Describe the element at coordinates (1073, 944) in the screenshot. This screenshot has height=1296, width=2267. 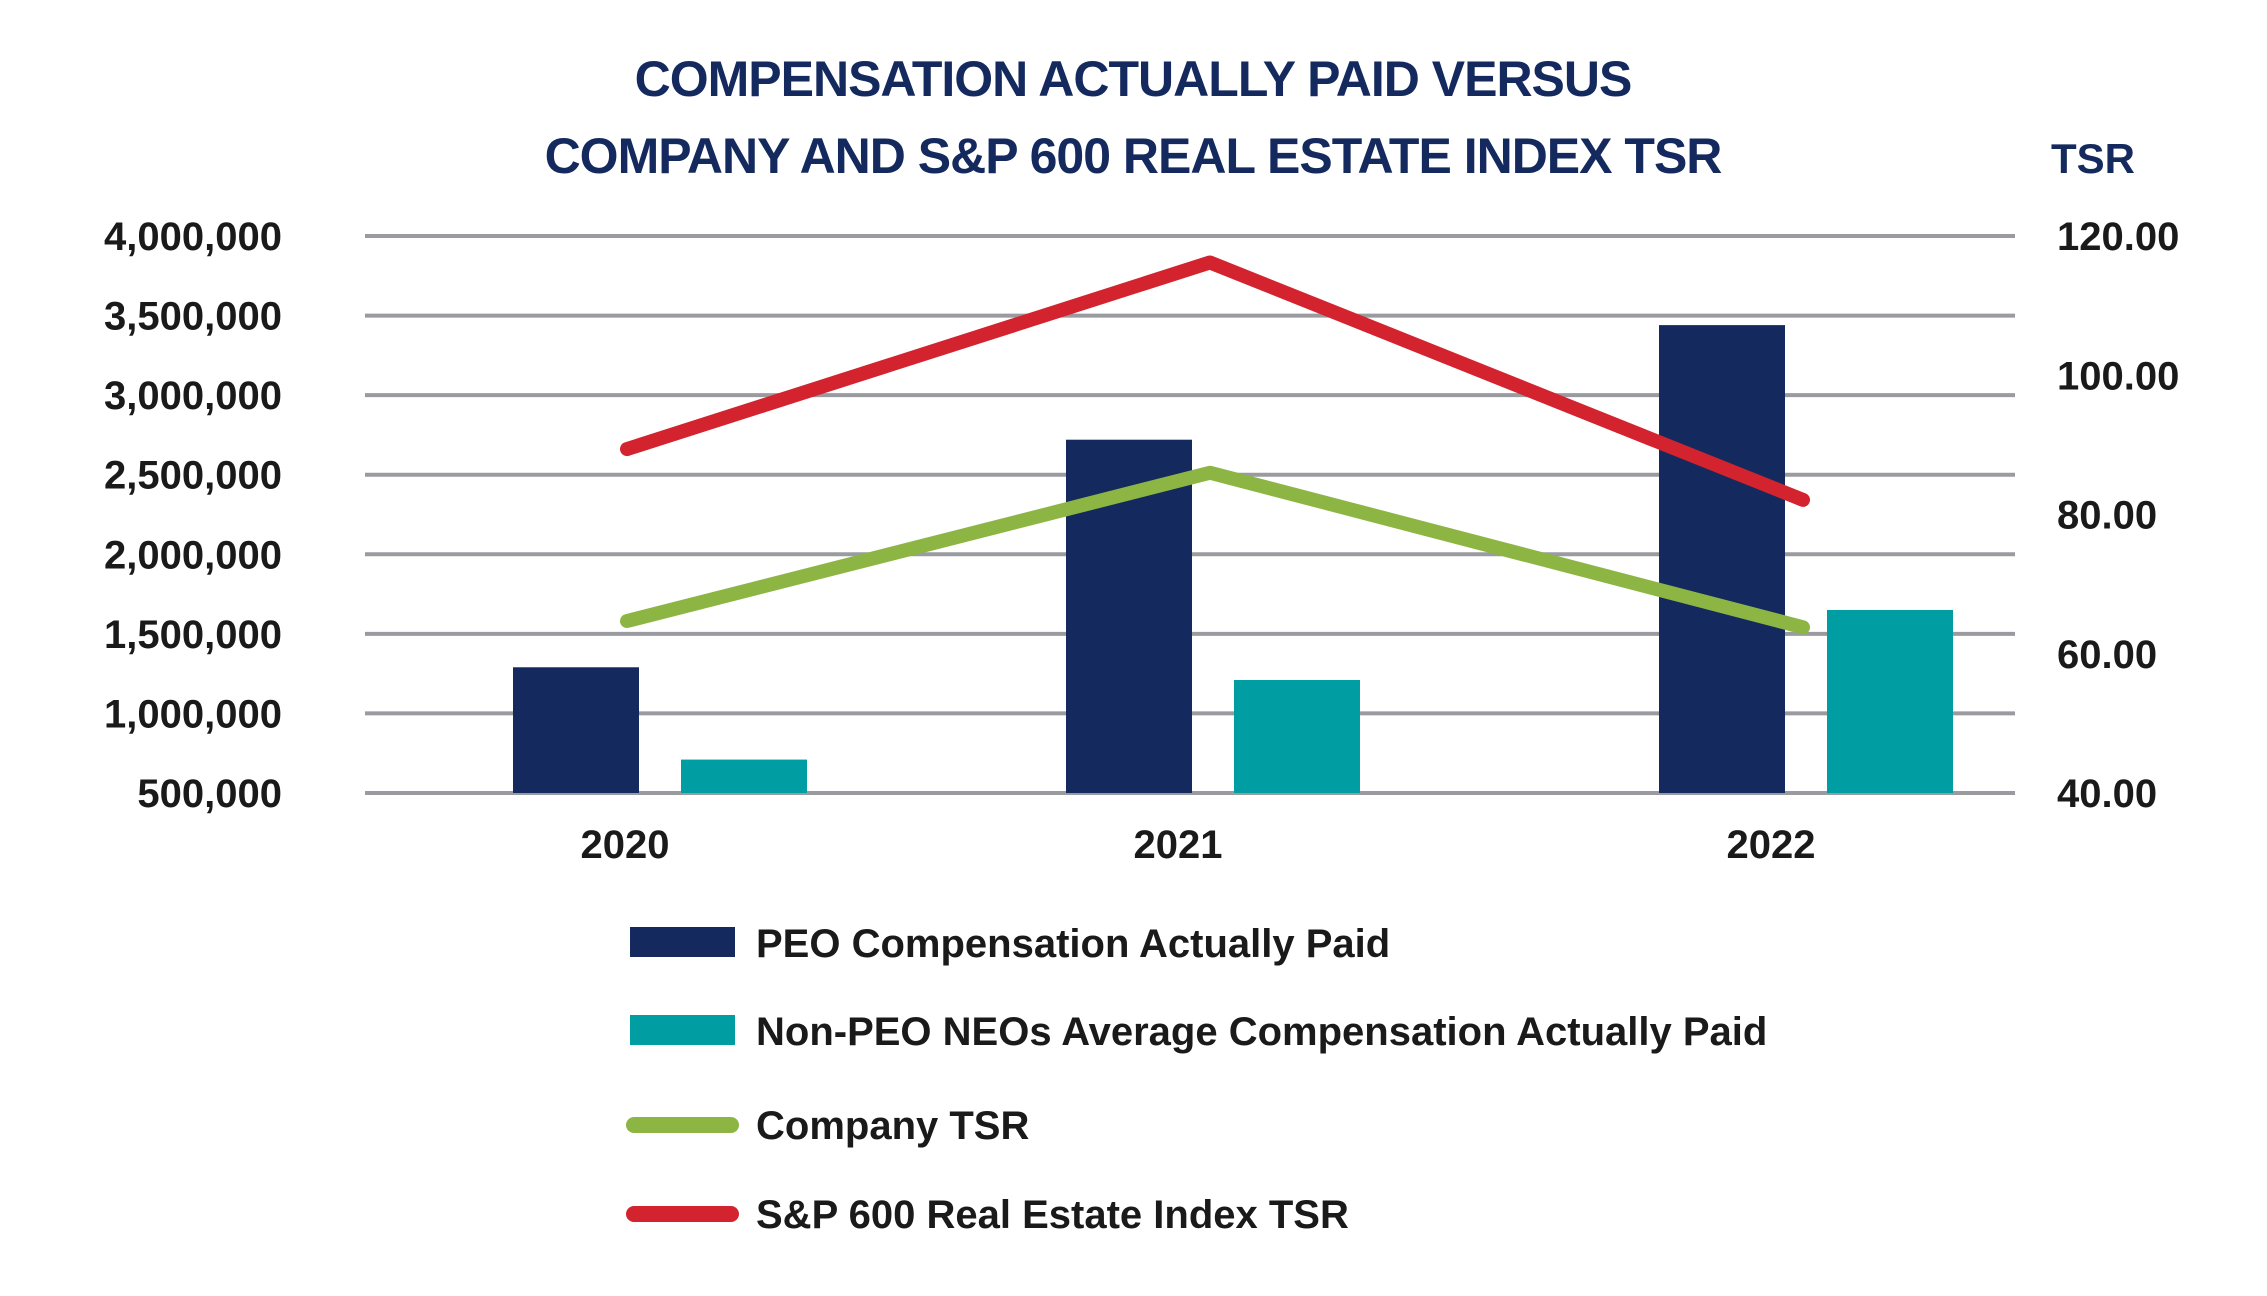
I see `legend-label: PEO Compensation Actually Paid` at that location.